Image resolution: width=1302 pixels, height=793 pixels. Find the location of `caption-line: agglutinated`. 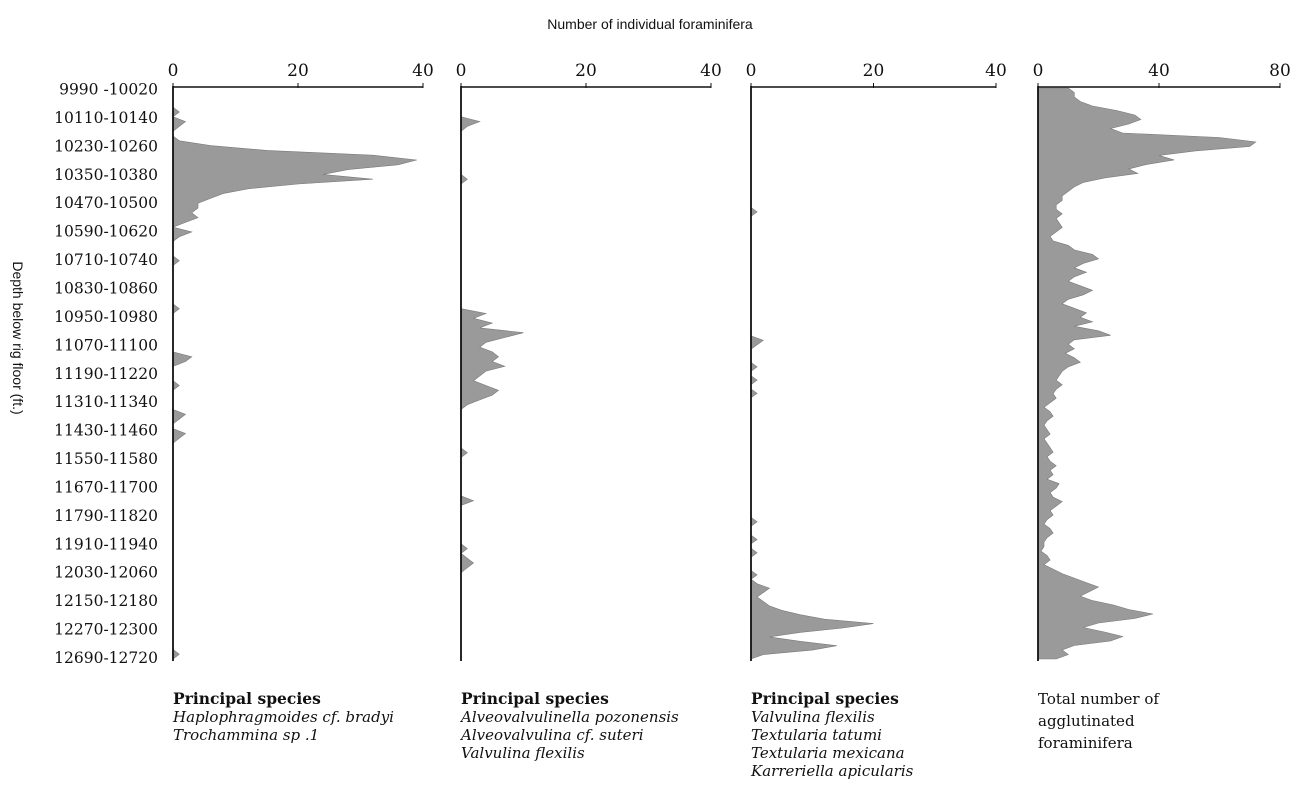

caption-line: agglutinated is located at coordinates (1086, 721).